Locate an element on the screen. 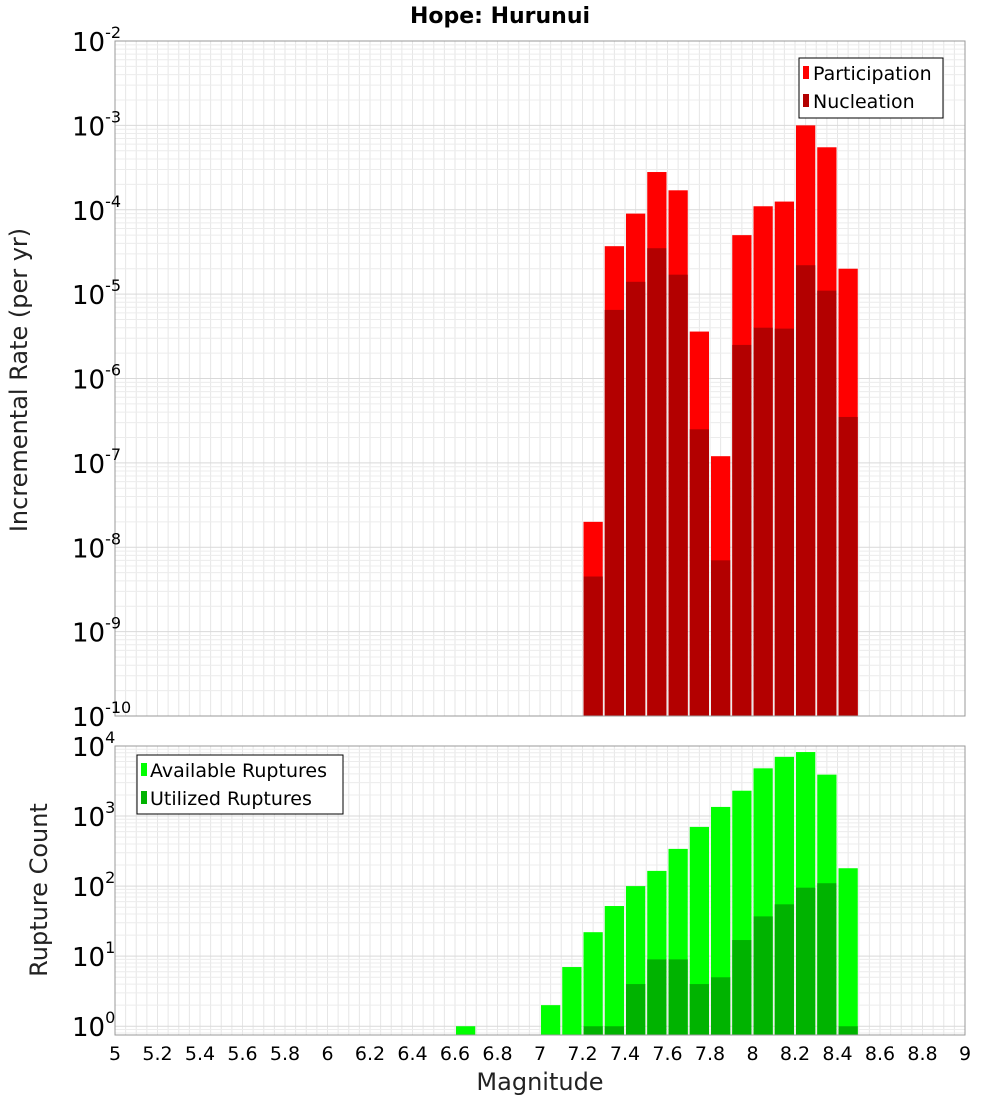  top-y-tick-label: 10⁻² is located at coordinates (96, 40).